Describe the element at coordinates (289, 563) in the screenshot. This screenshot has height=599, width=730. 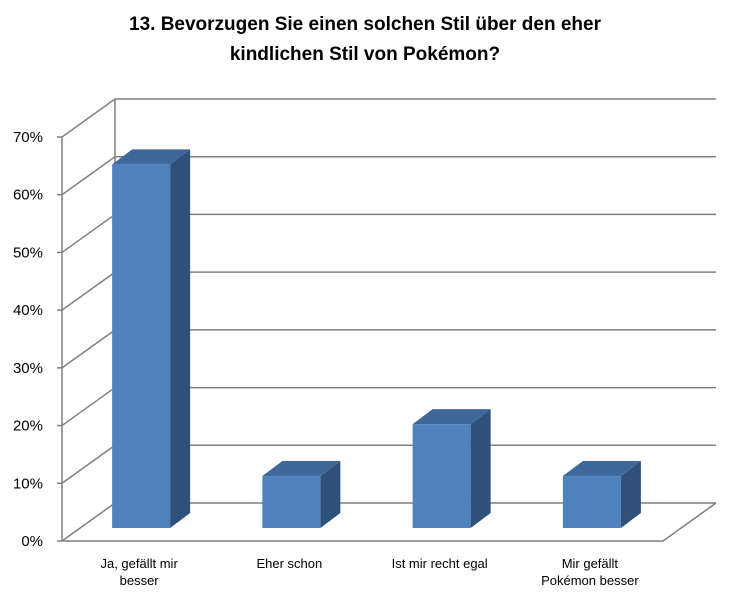
I see `x-tick-label: Eher schon` at that location.